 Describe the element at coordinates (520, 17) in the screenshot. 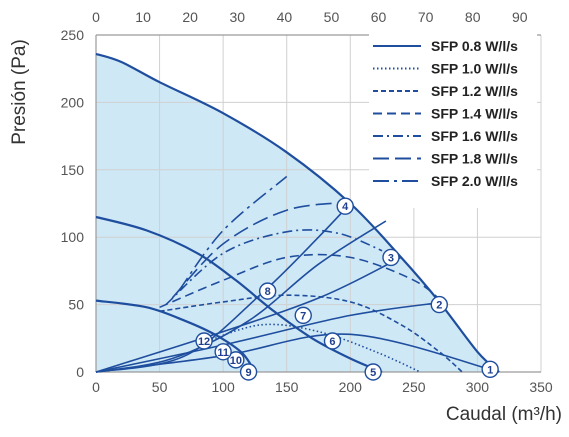

I see `top-tick-label: 90` at that location.